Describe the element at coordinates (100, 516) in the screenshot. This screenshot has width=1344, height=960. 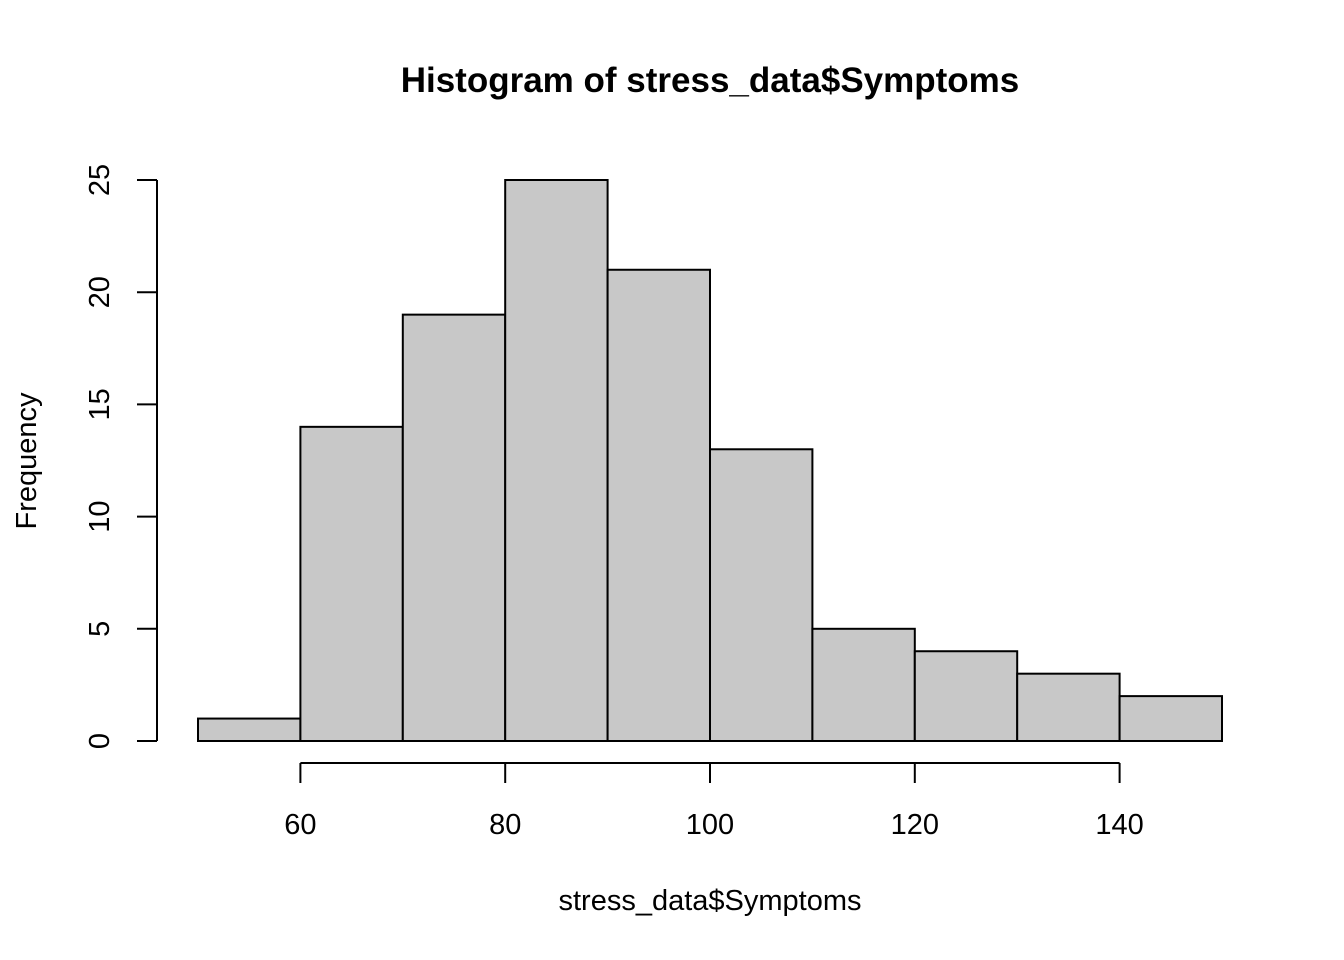
I see `y-tick-label-2: 10` at that location.